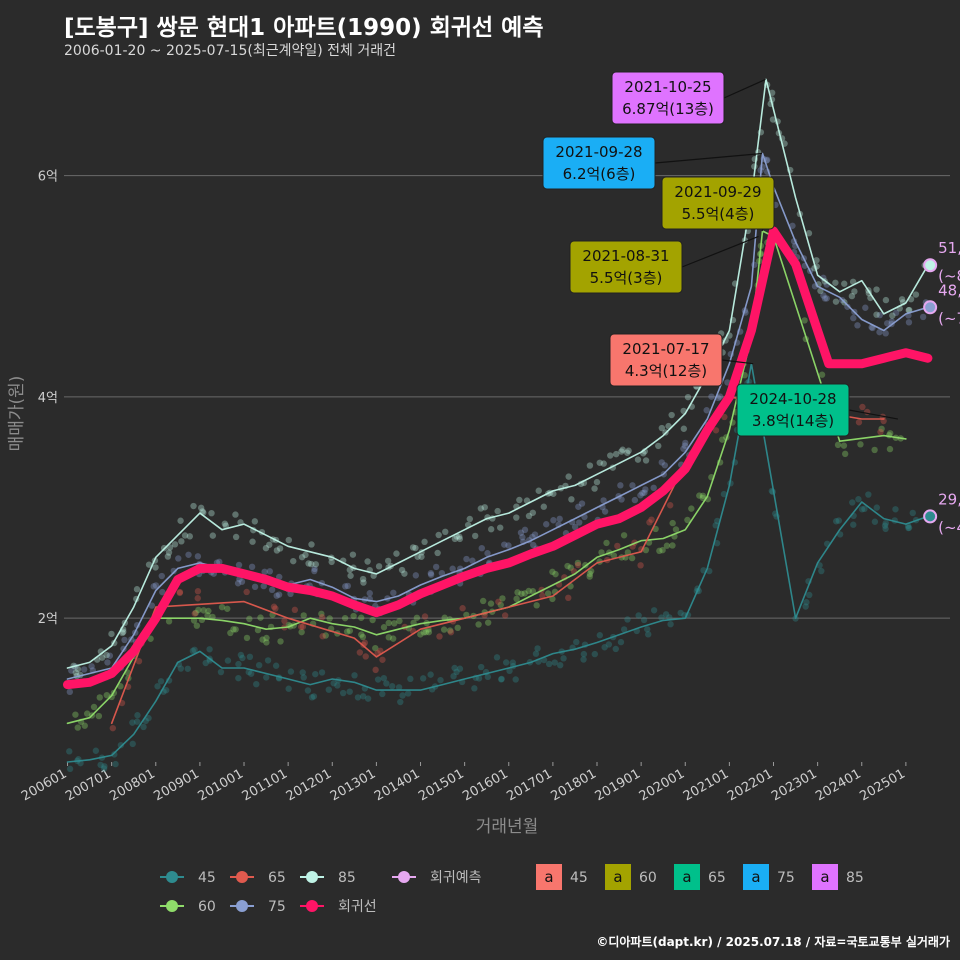  What do you see at coordinates (949, 499) in the screenshot?
I see `prediction-value-label: 29,200` at bounding box center [949, 499].